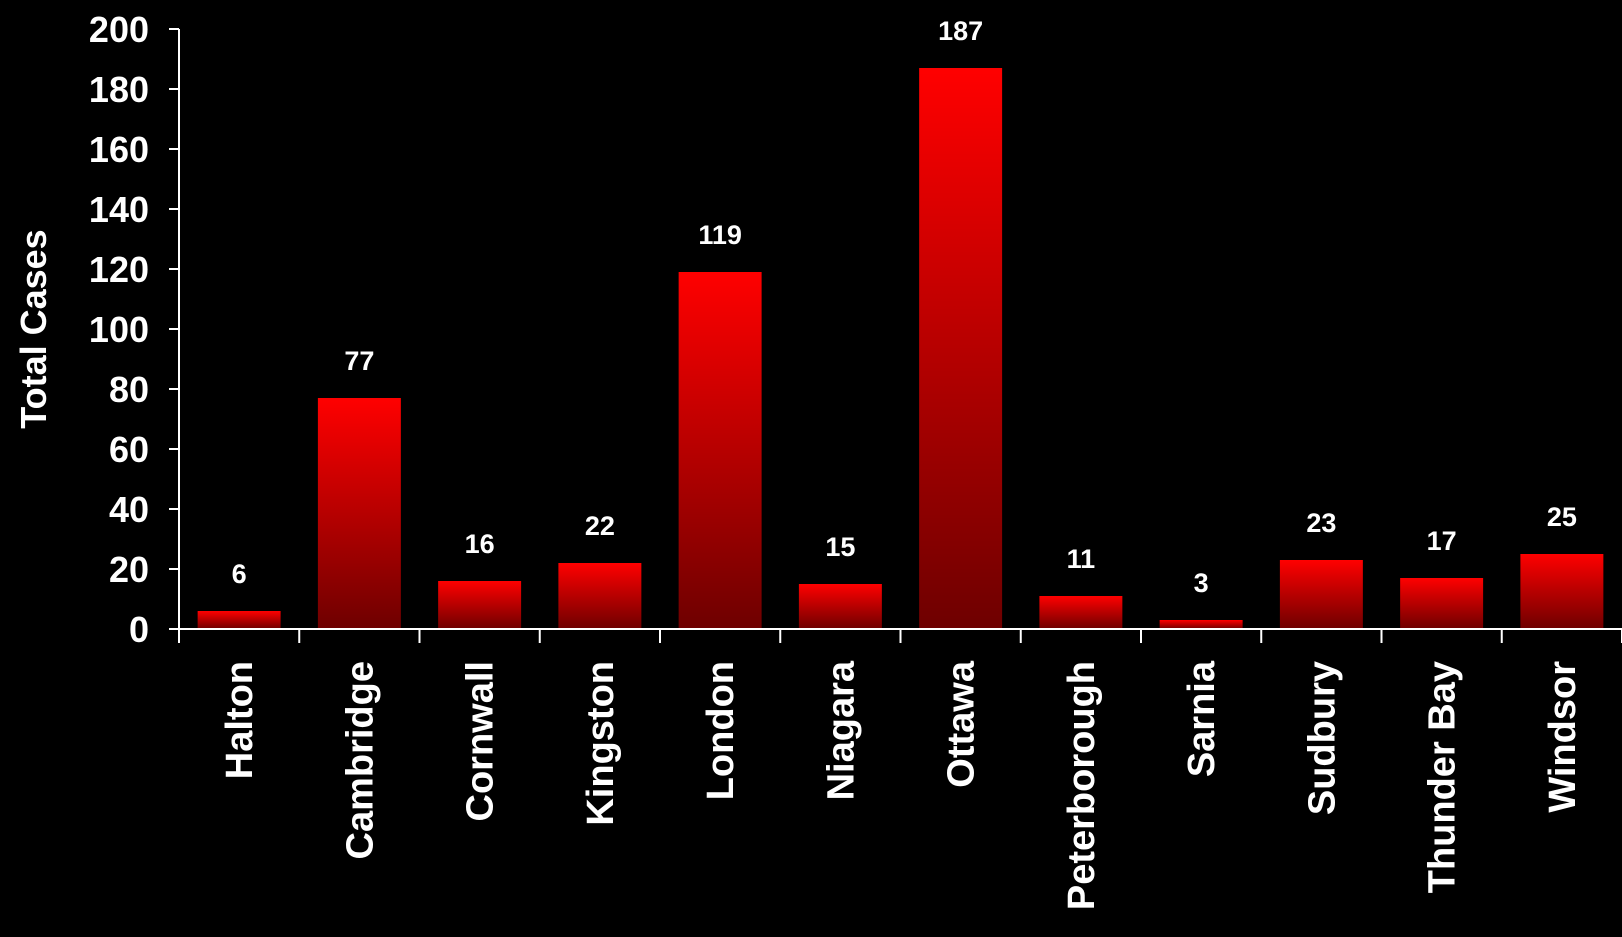 The image size is (1622, 937). Describe the element at coordinates (119, 89) in the screenshot. I see `y-tick-label: 180` at that location.